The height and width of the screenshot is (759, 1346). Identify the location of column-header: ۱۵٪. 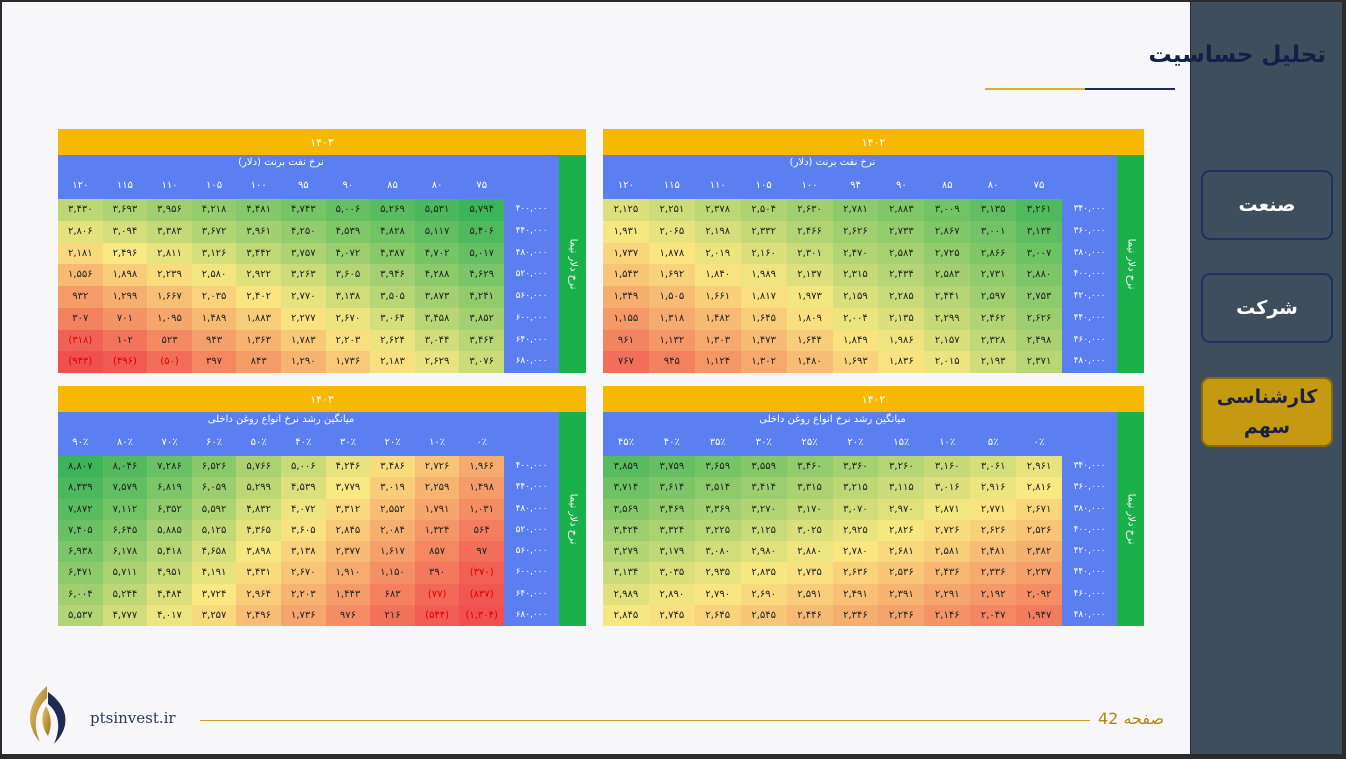
(901, 442).